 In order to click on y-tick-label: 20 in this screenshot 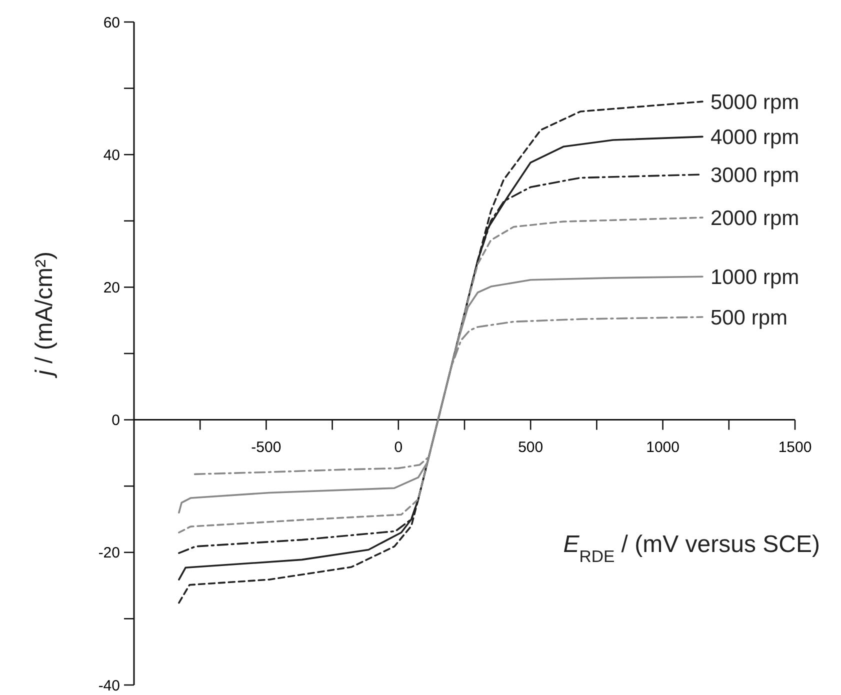, I will do `click(111, 287)`.